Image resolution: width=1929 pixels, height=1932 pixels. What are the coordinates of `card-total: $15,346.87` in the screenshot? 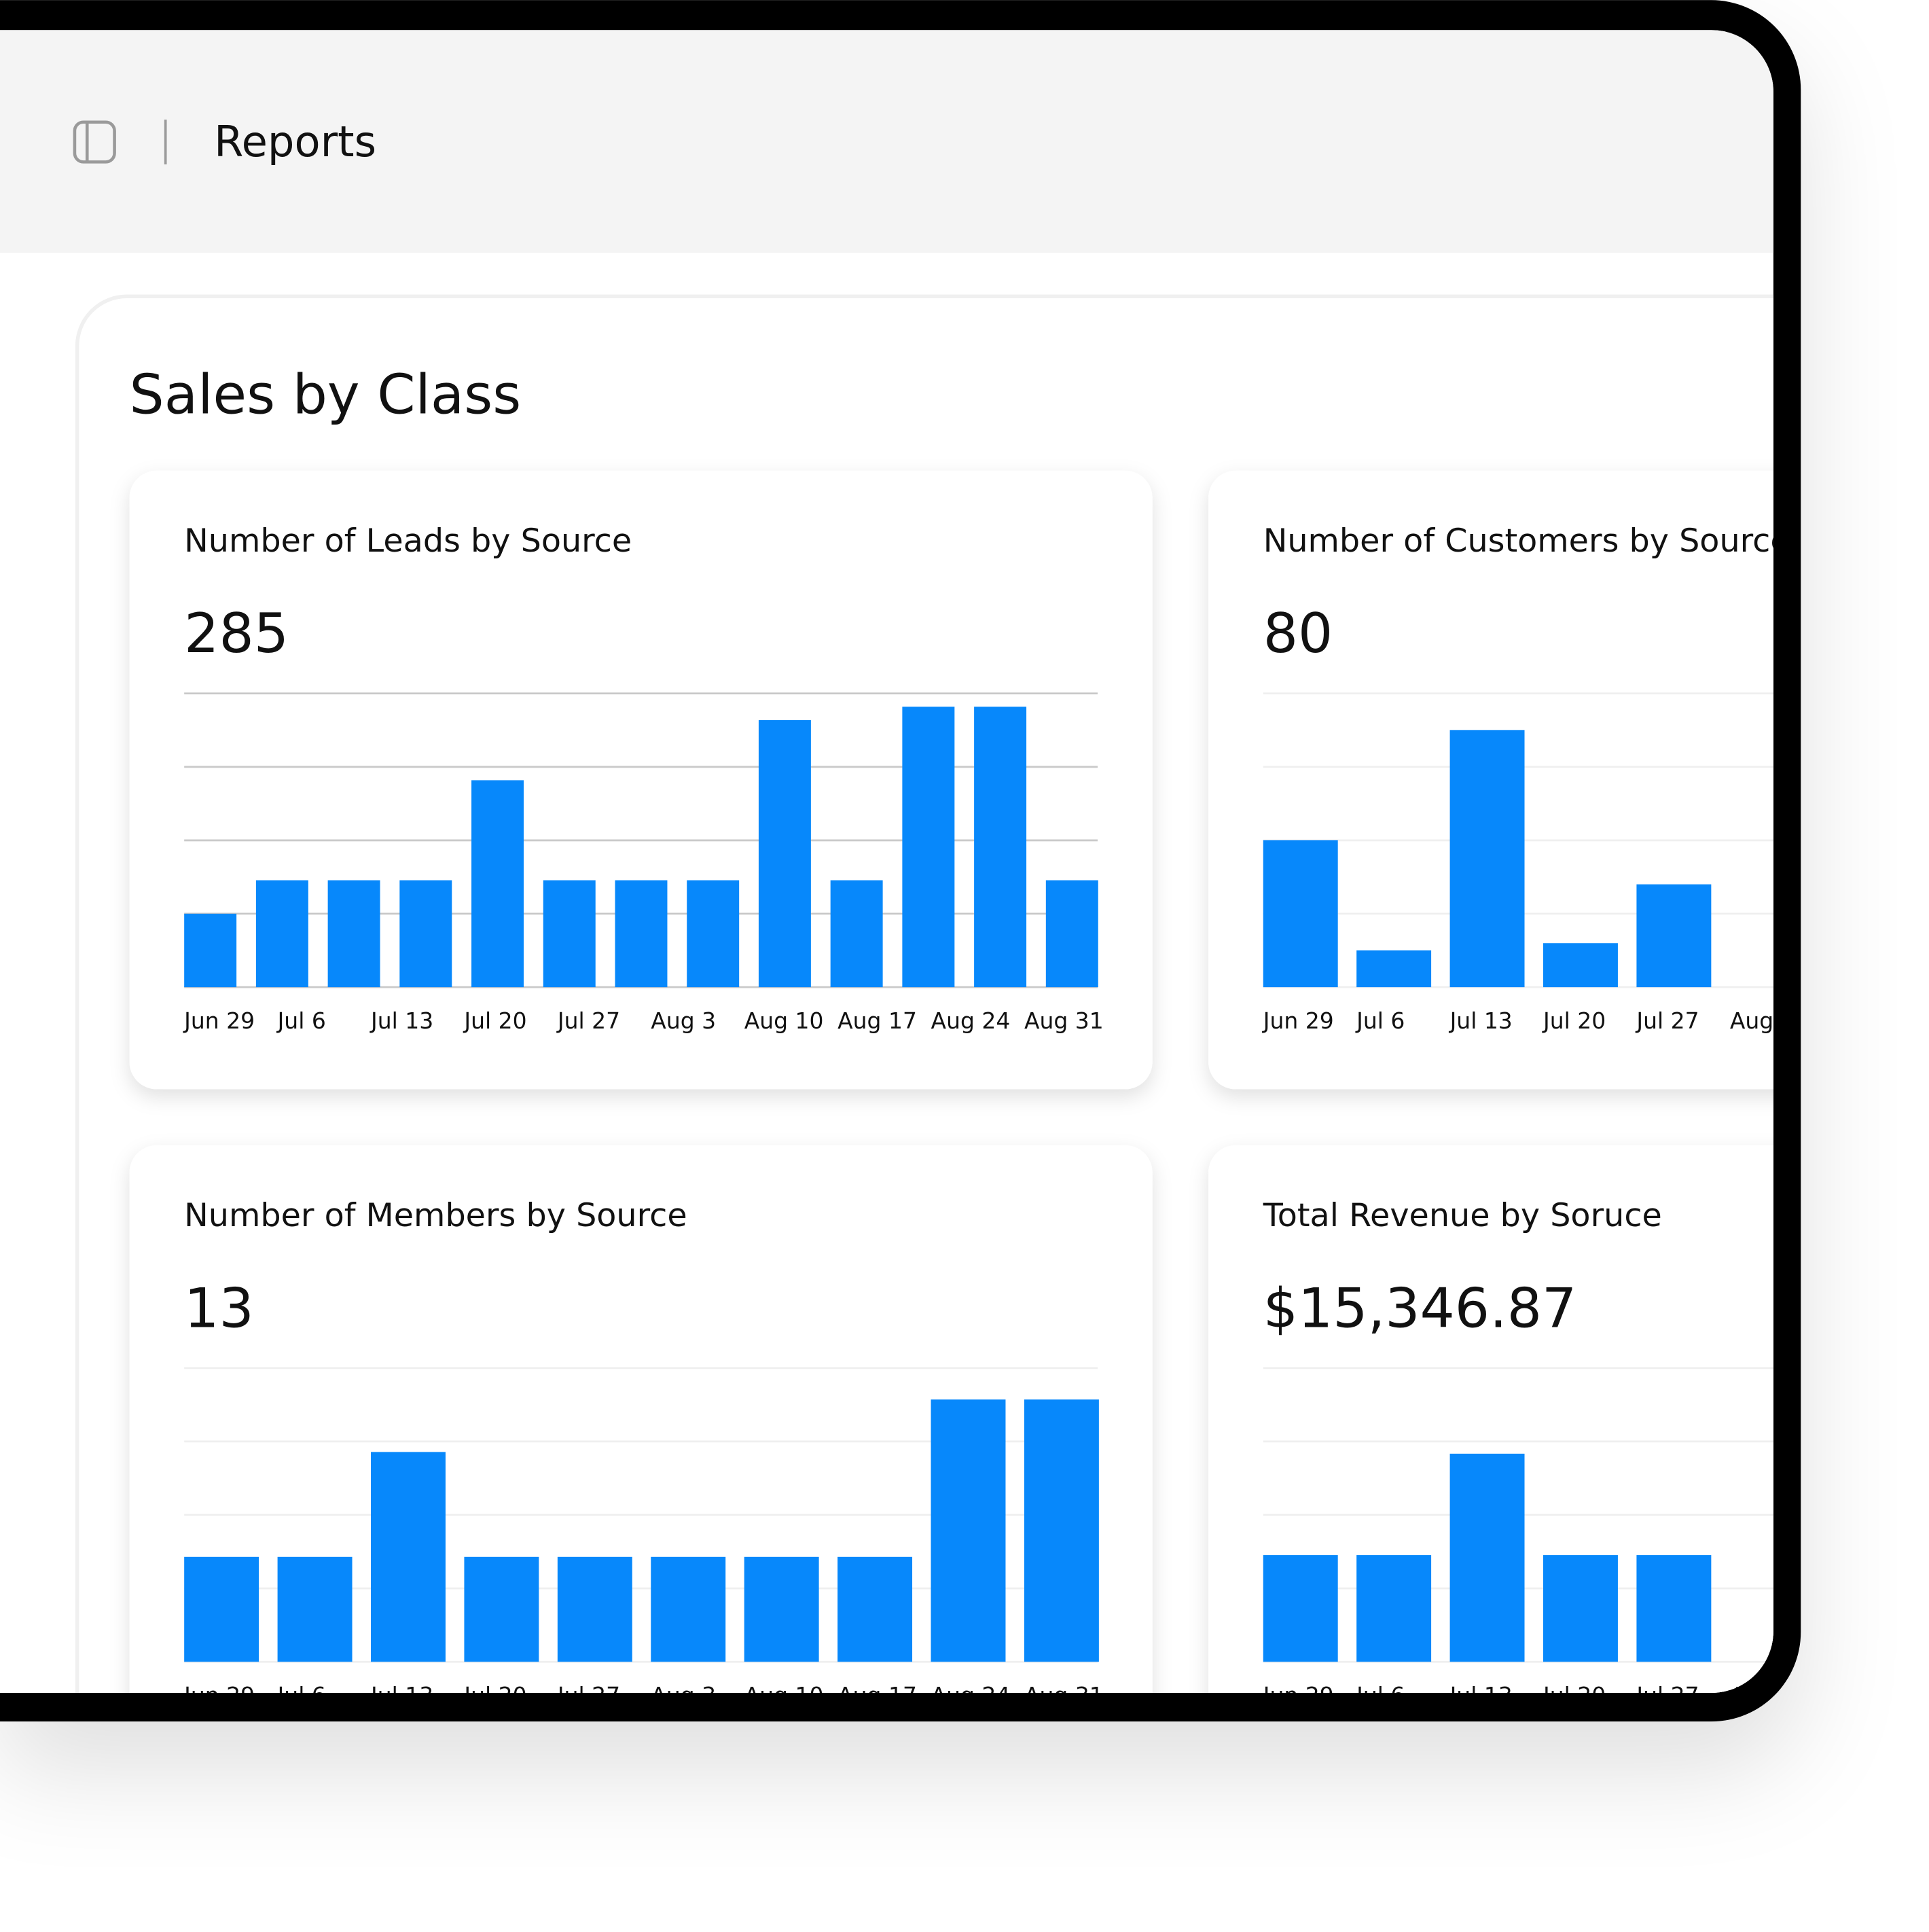 It's located at (1420, 1308).